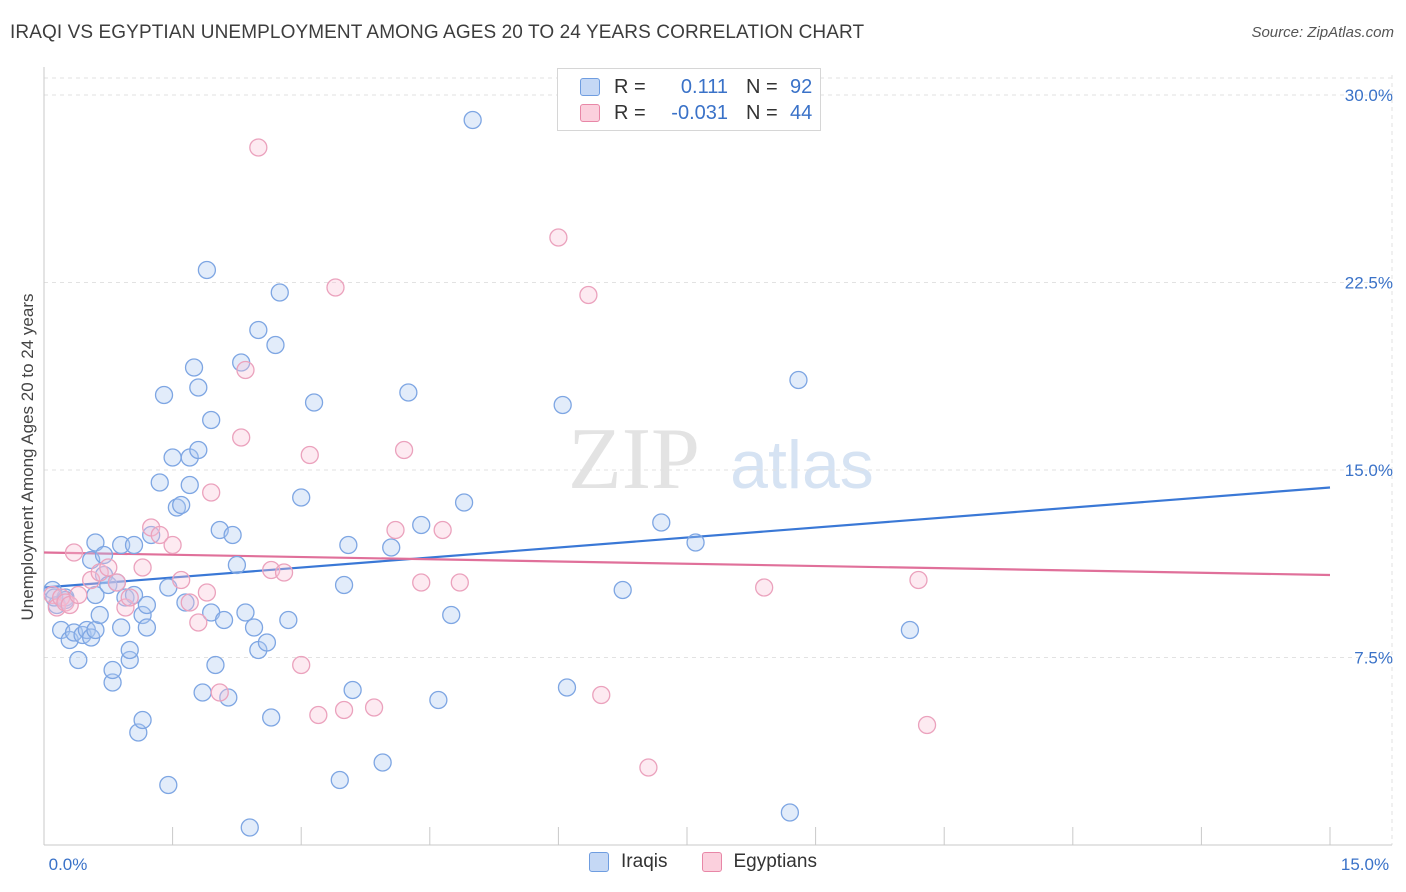  I want to click on series-legend: Iraqis Egyptians, so click(703, 862).